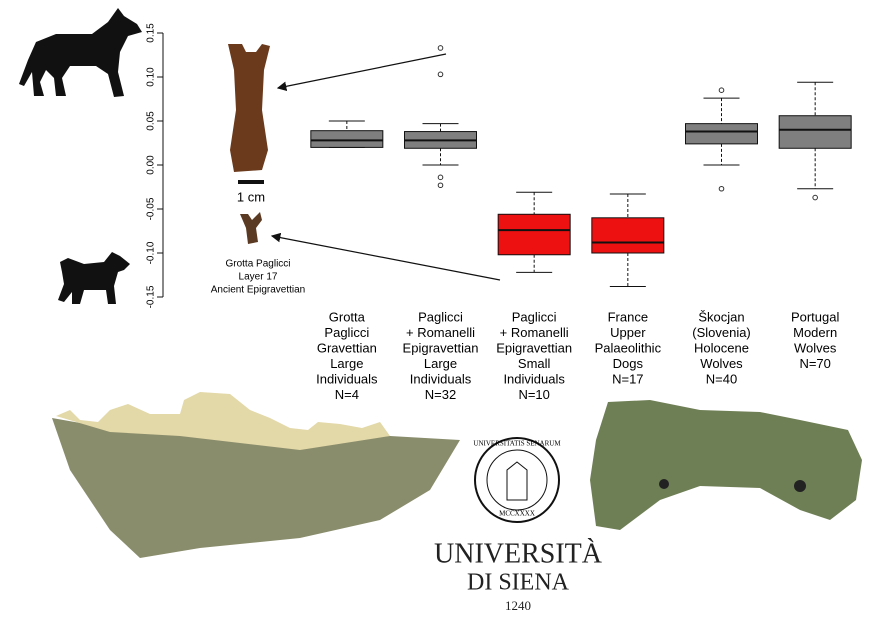 The width and height of the screenshot is (892, 618). I want to click on x-tick-label: Holocene, so click(721, 347).